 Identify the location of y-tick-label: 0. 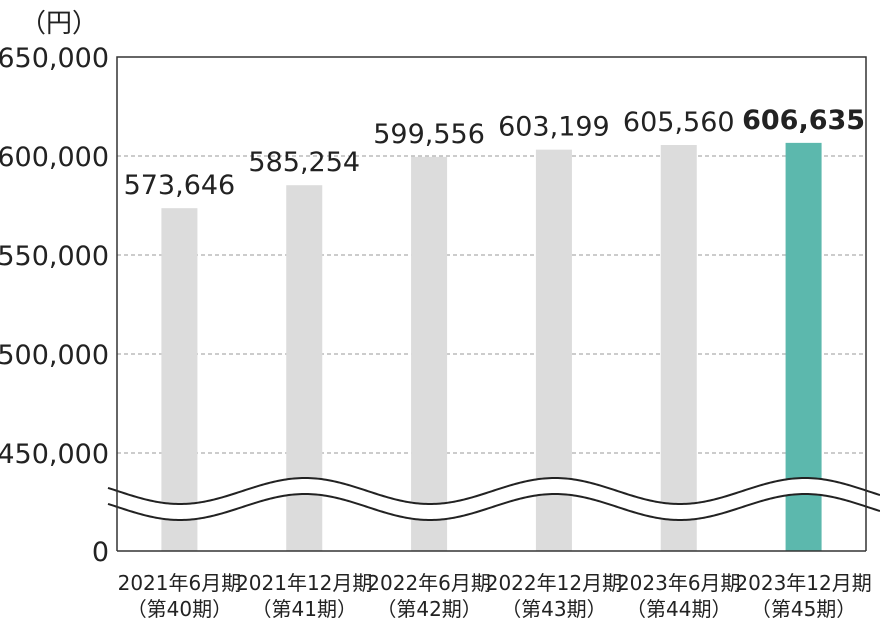
(100, 552).